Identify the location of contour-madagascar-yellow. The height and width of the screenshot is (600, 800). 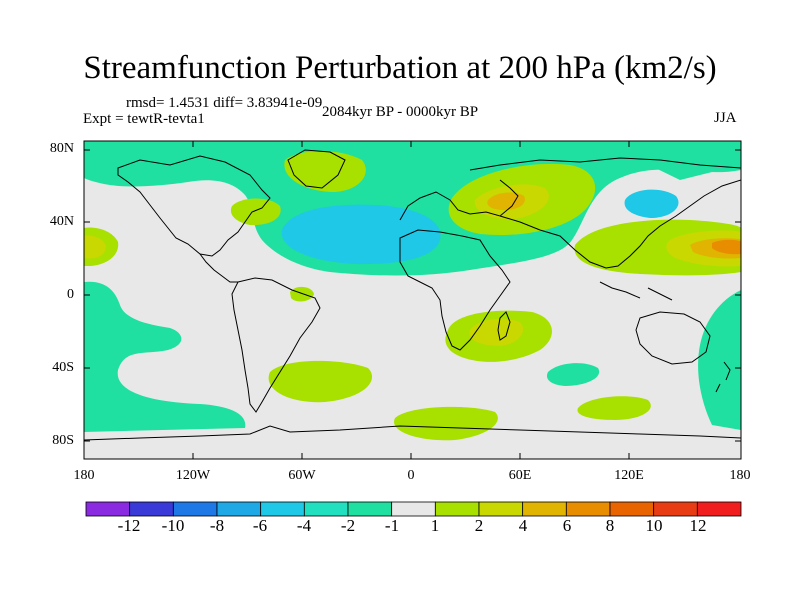
(496, 332).